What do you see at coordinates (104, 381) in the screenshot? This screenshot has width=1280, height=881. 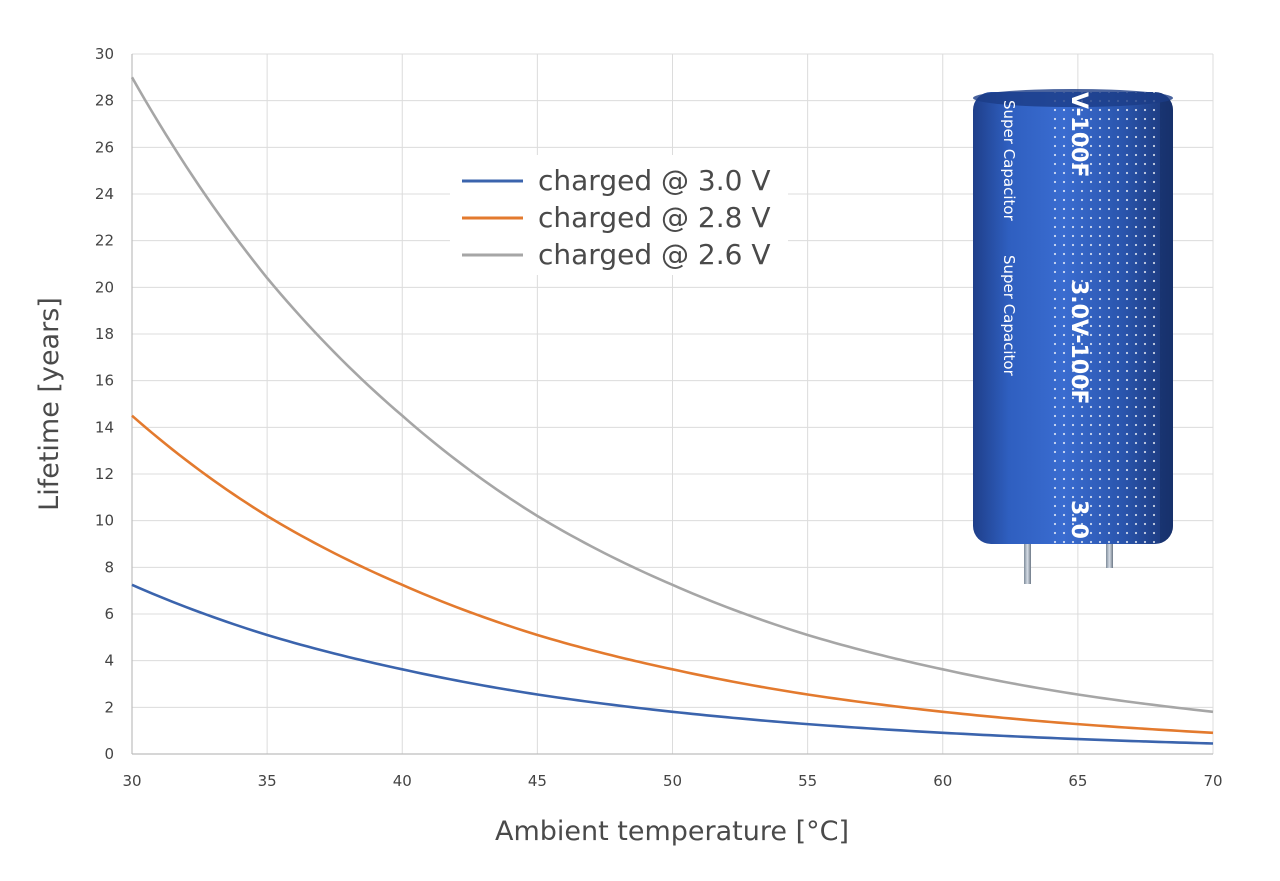 I see `y-tick-label: 16` at bounding box center [104, 381].